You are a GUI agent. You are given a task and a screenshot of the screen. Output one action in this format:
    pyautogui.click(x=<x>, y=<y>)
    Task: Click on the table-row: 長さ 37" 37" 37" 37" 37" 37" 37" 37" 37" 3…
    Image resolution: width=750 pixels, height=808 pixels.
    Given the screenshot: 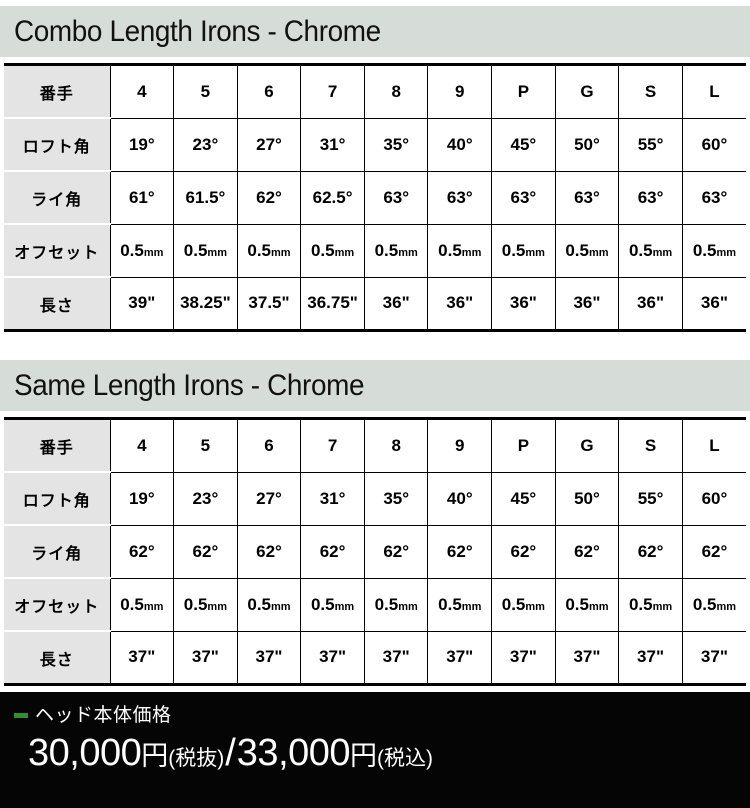 What is the action you would take?
    pyautogui.click(x=375, y=657)
    